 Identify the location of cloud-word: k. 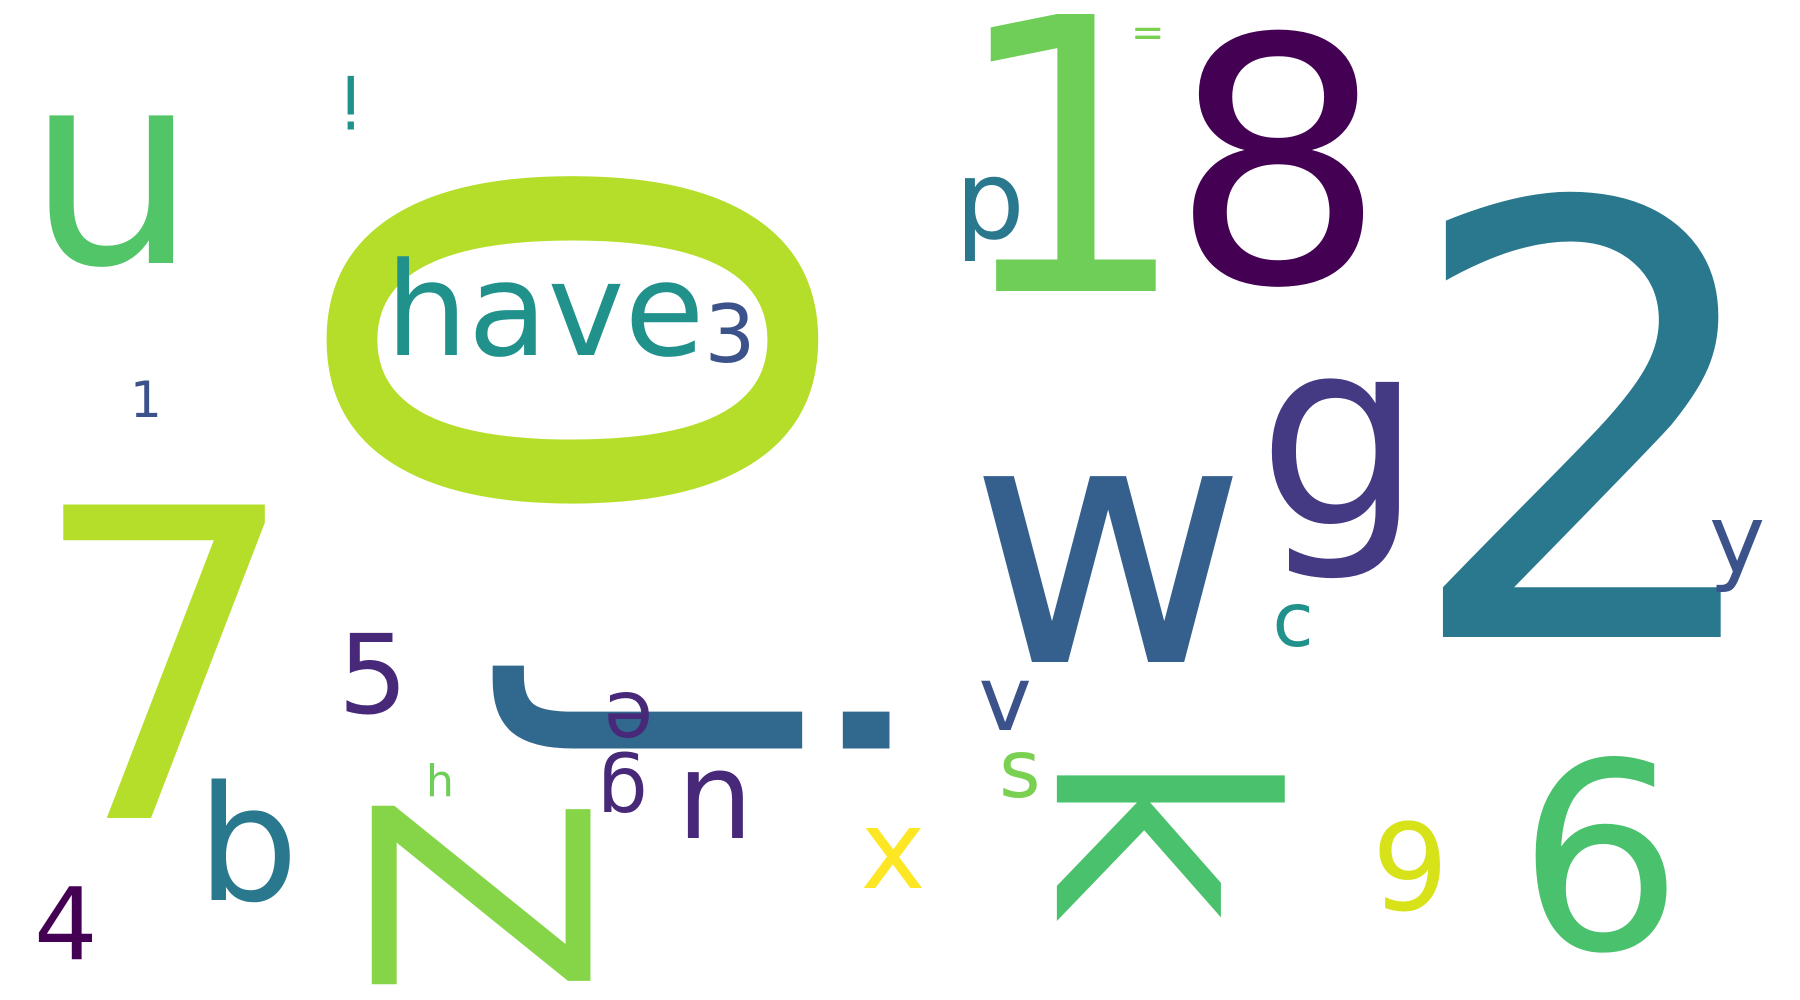
(1160, 835).